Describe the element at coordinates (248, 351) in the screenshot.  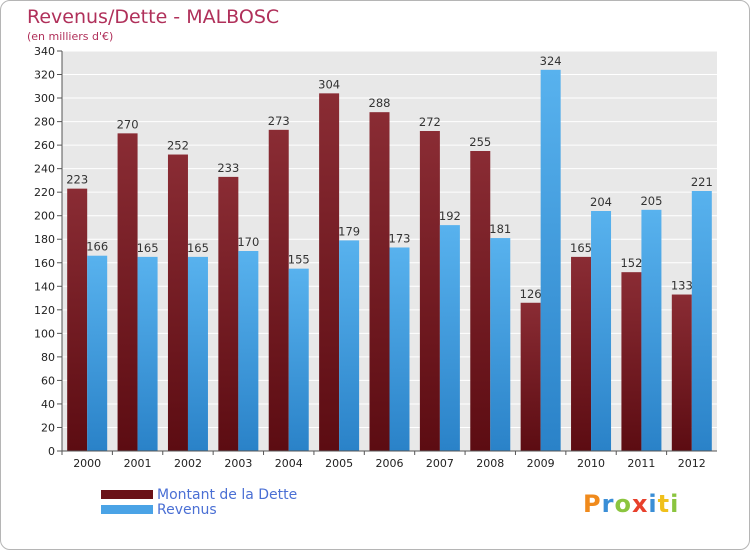
I see `bar-revenus-2003` at that location.